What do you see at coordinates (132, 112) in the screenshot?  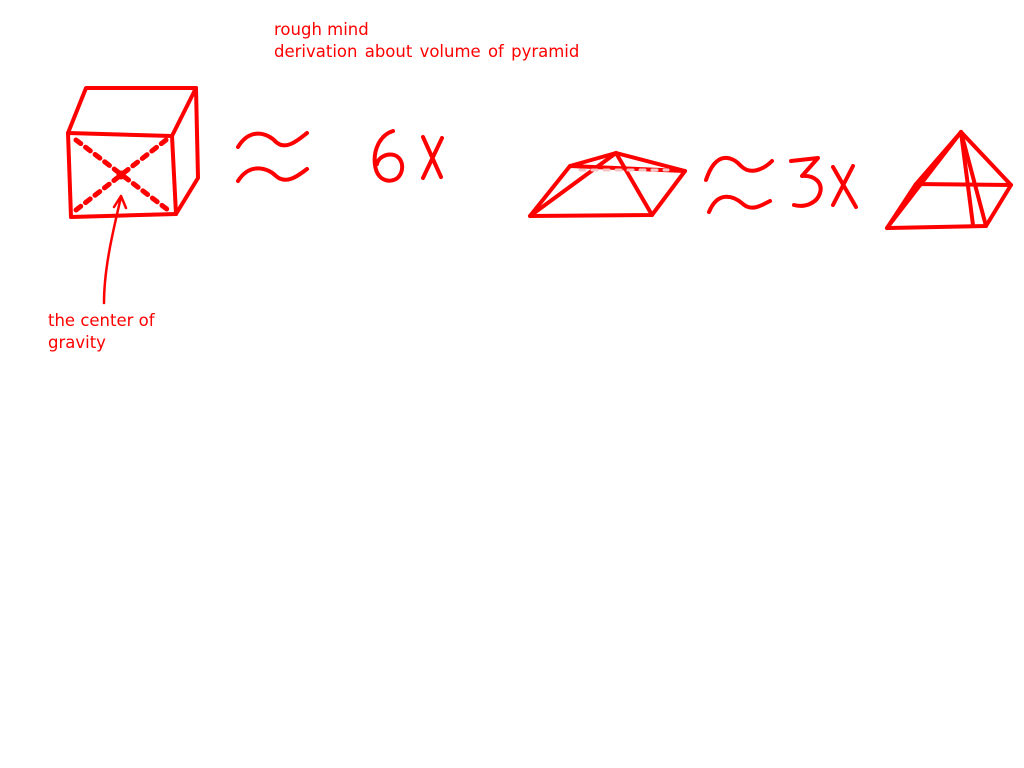 I see `cube-top-face` at bounding box center [132, 112].